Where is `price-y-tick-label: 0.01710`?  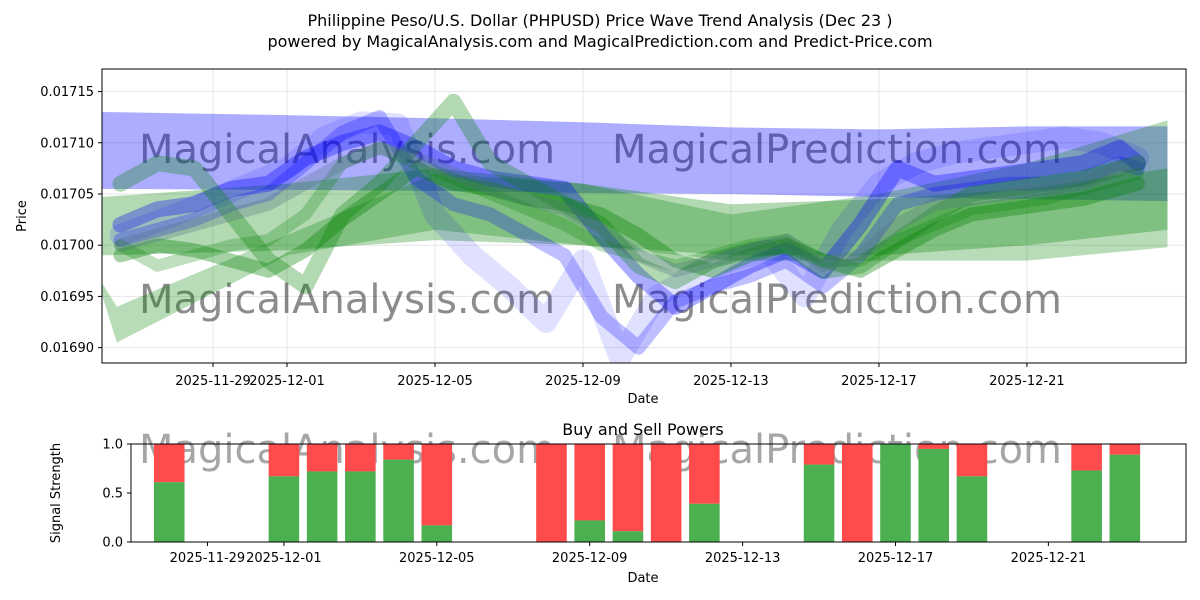
price-y-tick-label: 0.01710 is located at coordinates (67, 143).